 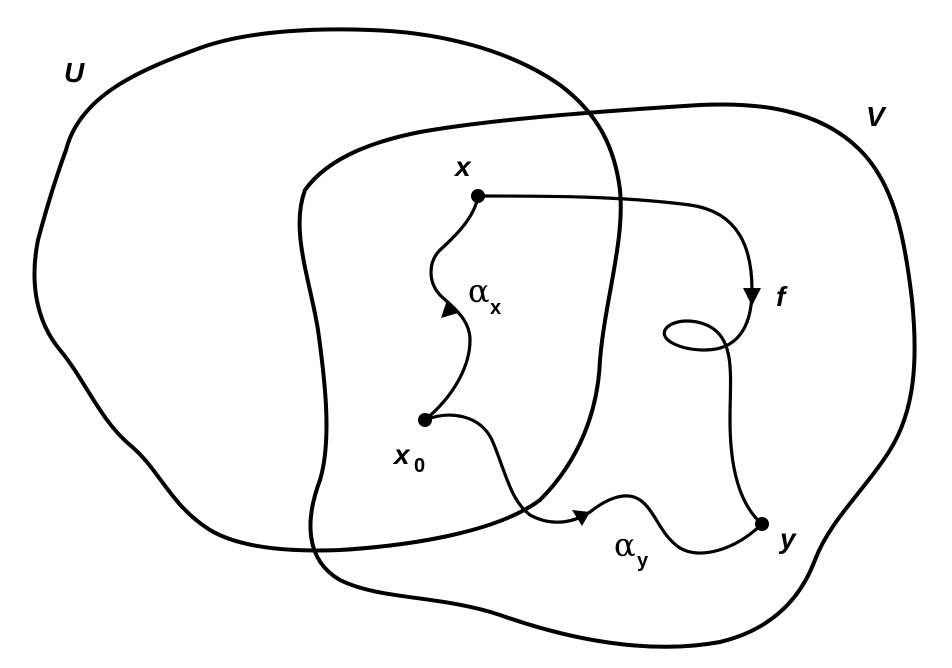 I want to click on label-set-v: V, so click(x=876, y=116).